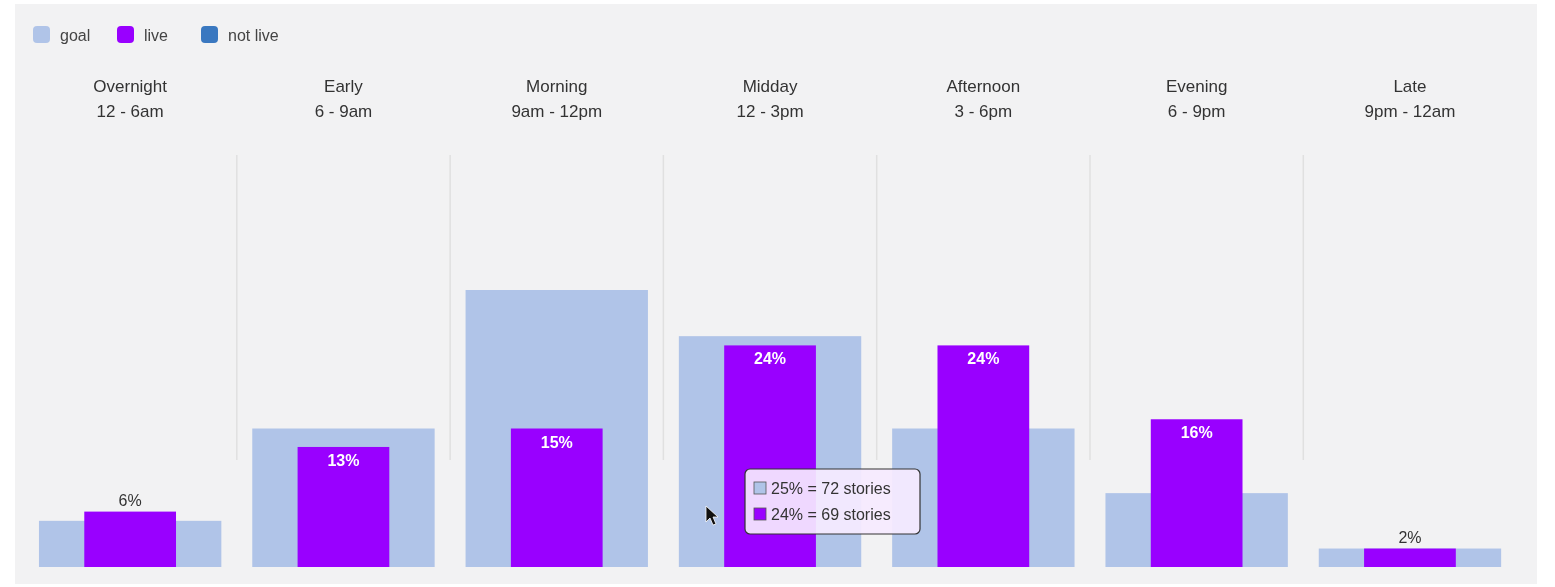 This screenshot has width=1555, height=587. Describe the element at coordinates (983, 99) in the screenshot. I see `x-tick-label: Afternoon 3 - 6pm` at that location.